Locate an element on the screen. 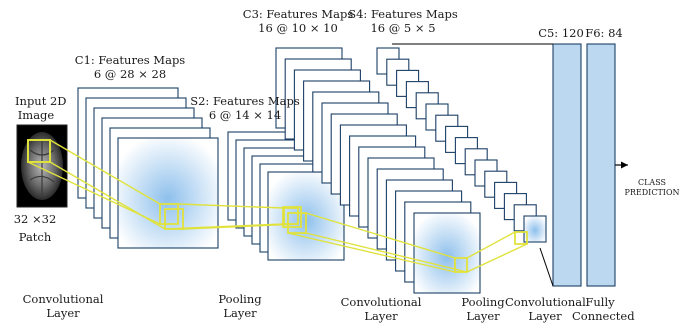 The height and width of the screenshot is (333, 685). pool1-line2: Layer is located at coordinates (240, 313).